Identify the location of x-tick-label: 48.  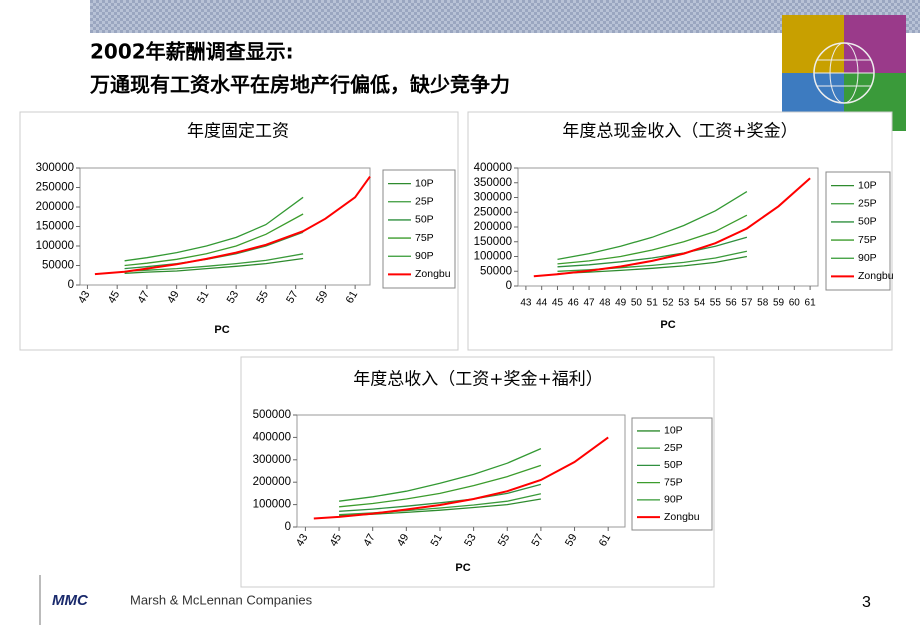
(605, 303).